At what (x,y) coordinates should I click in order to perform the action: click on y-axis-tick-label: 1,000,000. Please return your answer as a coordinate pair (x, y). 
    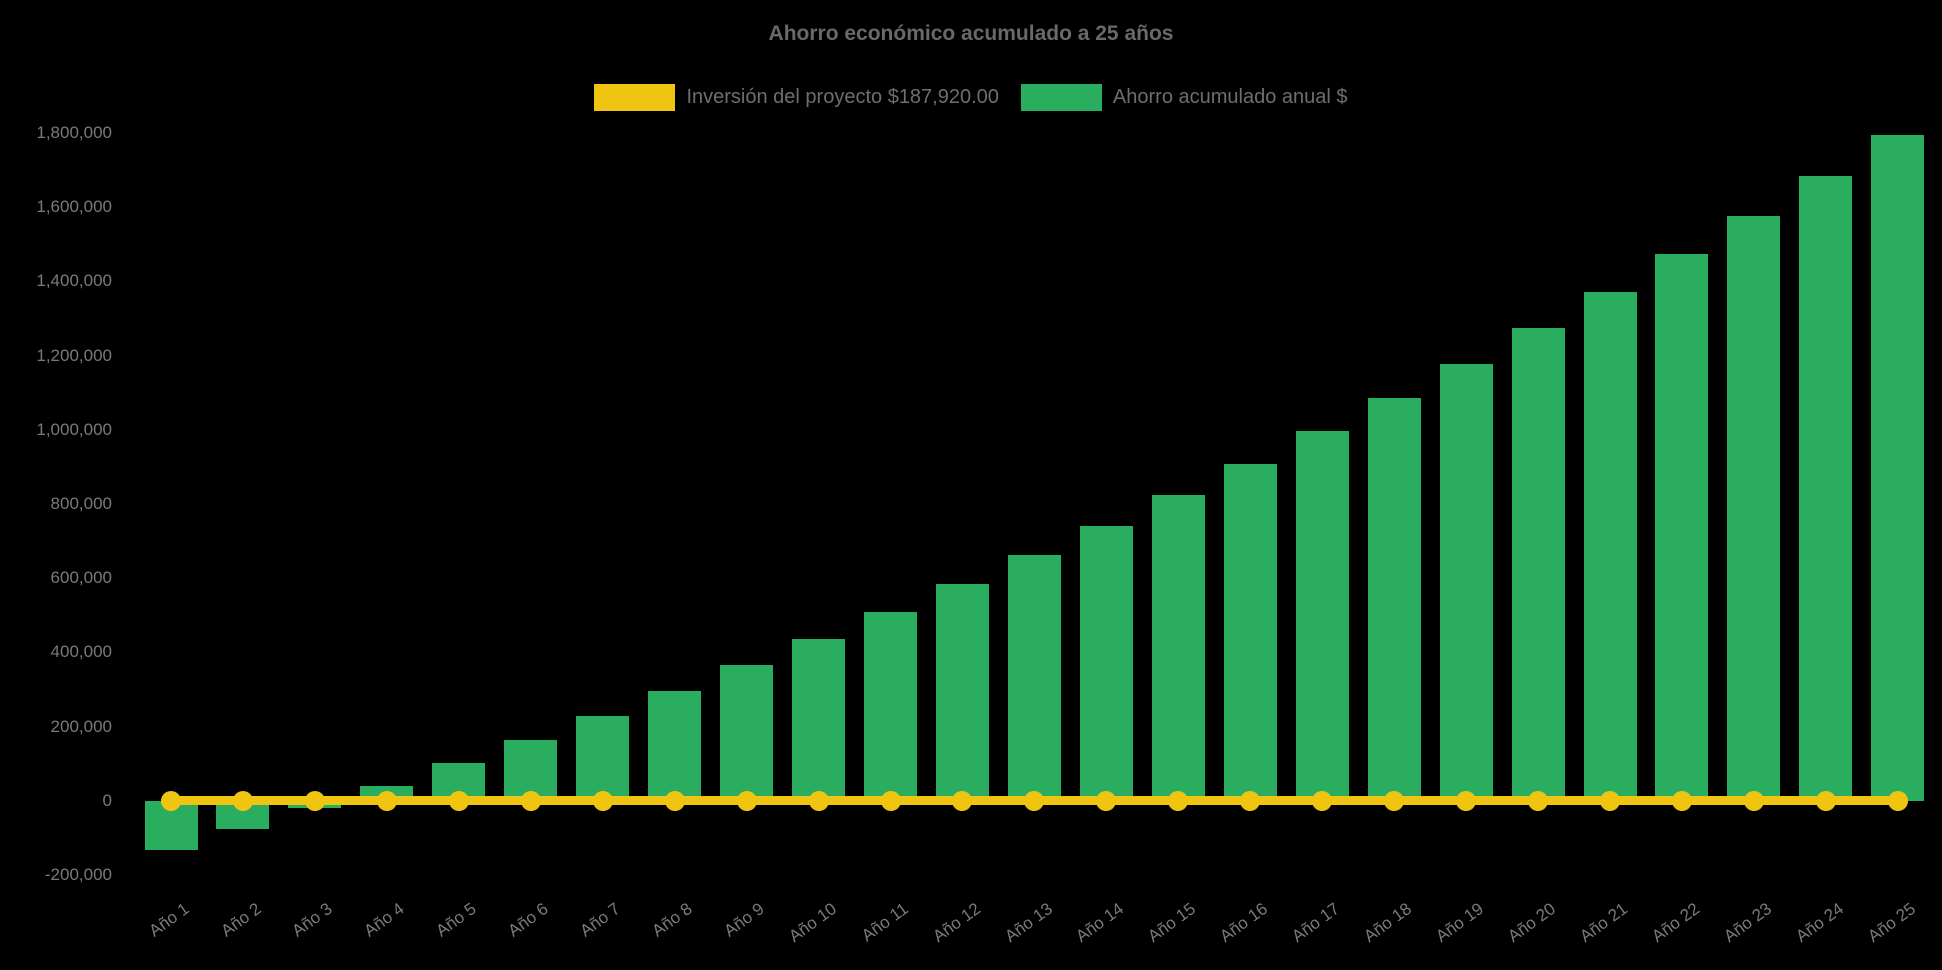
    Looking at the image, I should click on (74, 429).